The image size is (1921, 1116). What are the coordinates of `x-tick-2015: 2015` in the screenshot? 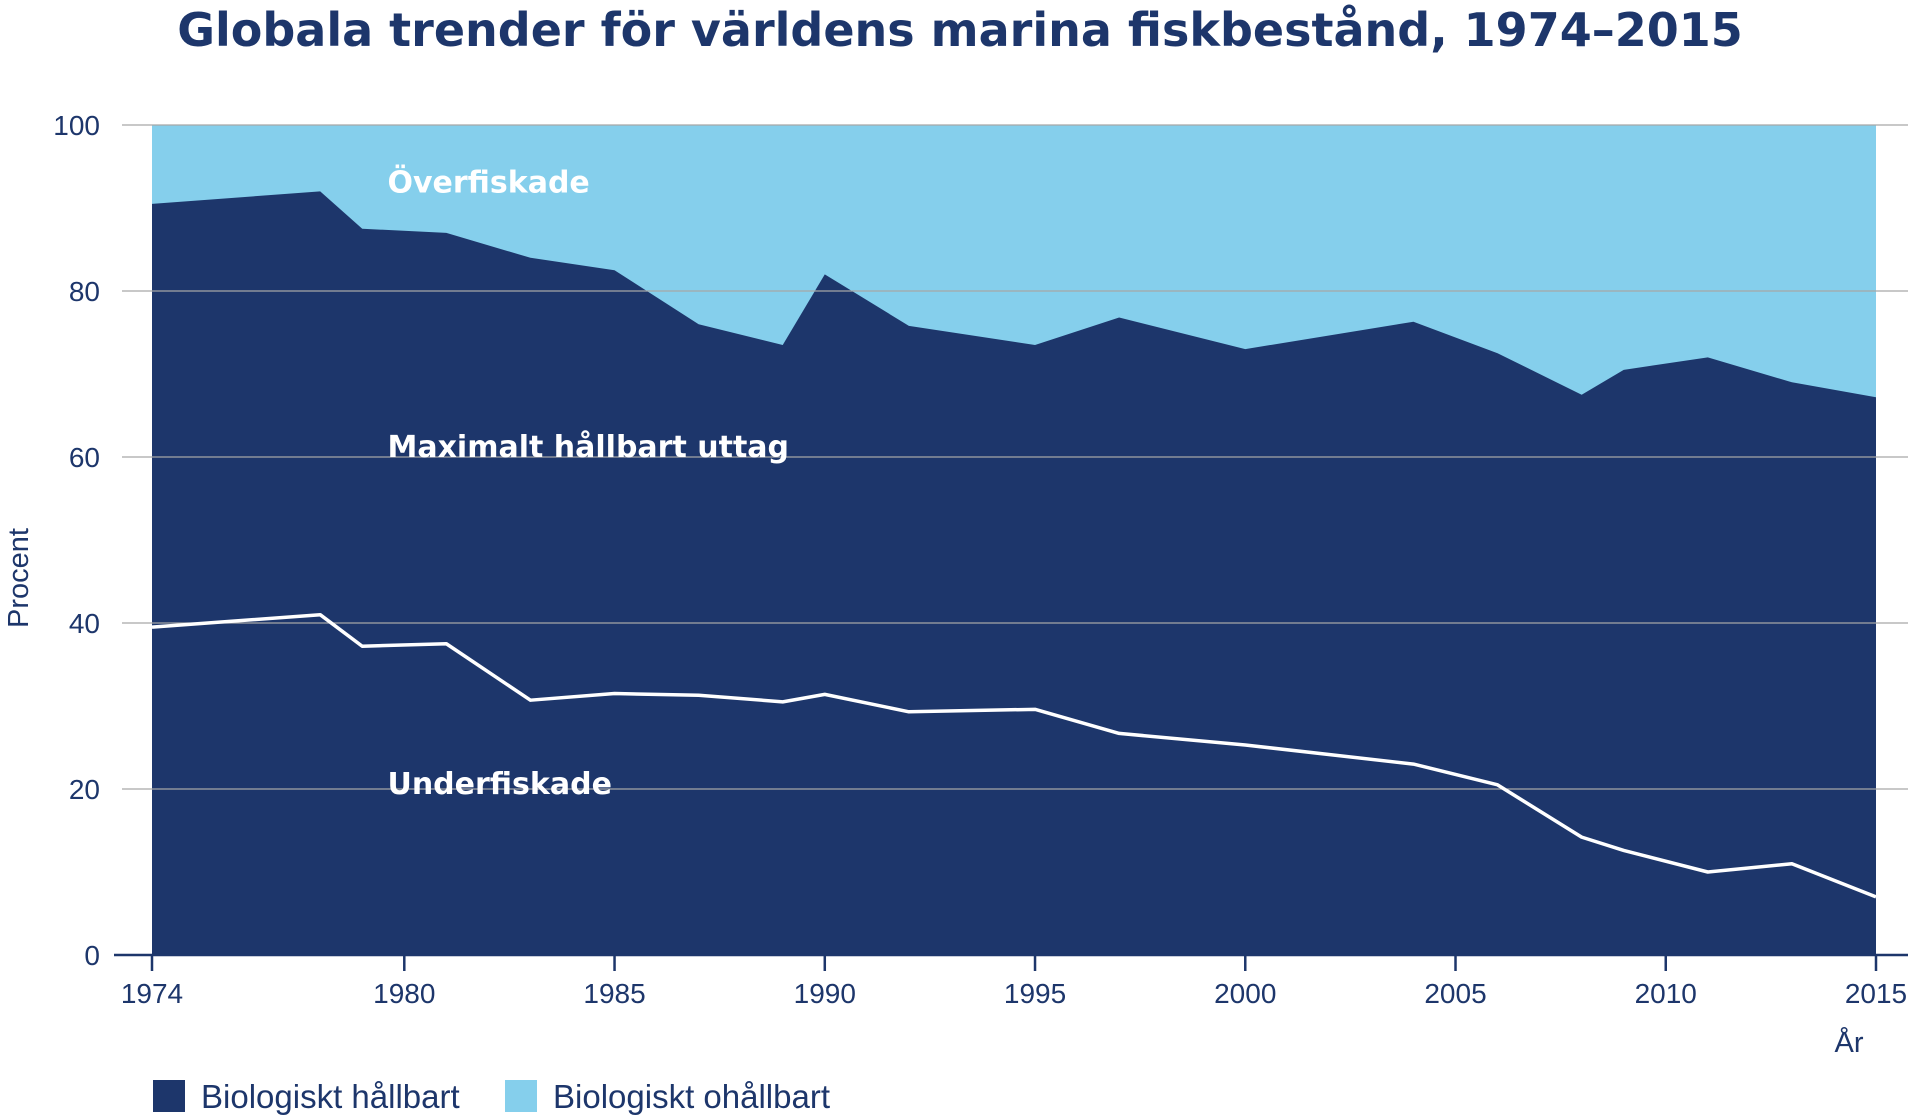 It's located at (1876, 993).